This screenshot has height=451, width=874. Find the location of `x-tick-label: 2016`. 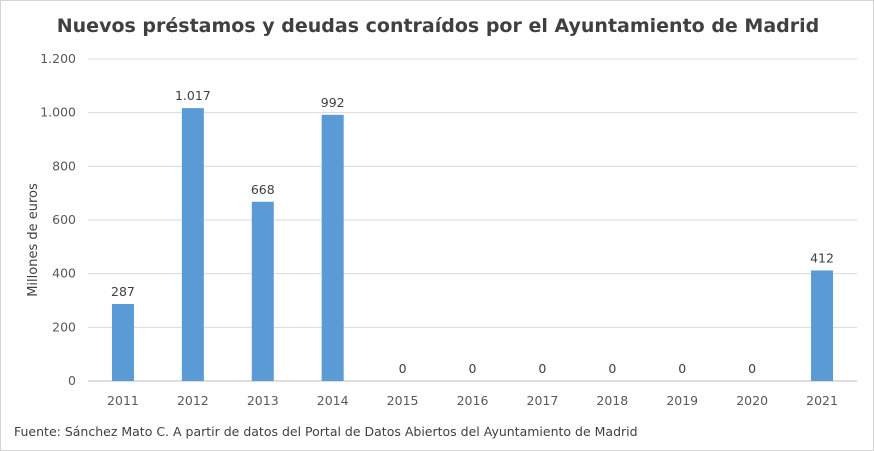

x-tick-label: 2016 is located at coordinates (473, 400).